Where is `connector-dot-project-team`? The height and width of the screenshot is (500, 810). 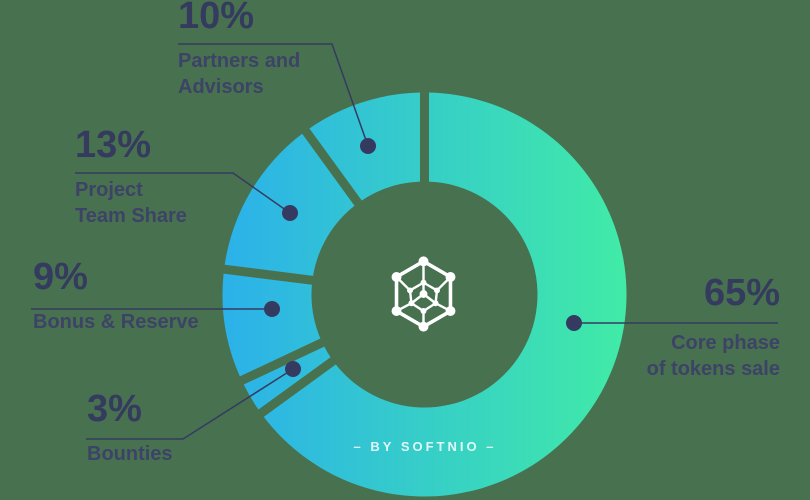
connector-dot-project-team is located at coordinates (290, 213).